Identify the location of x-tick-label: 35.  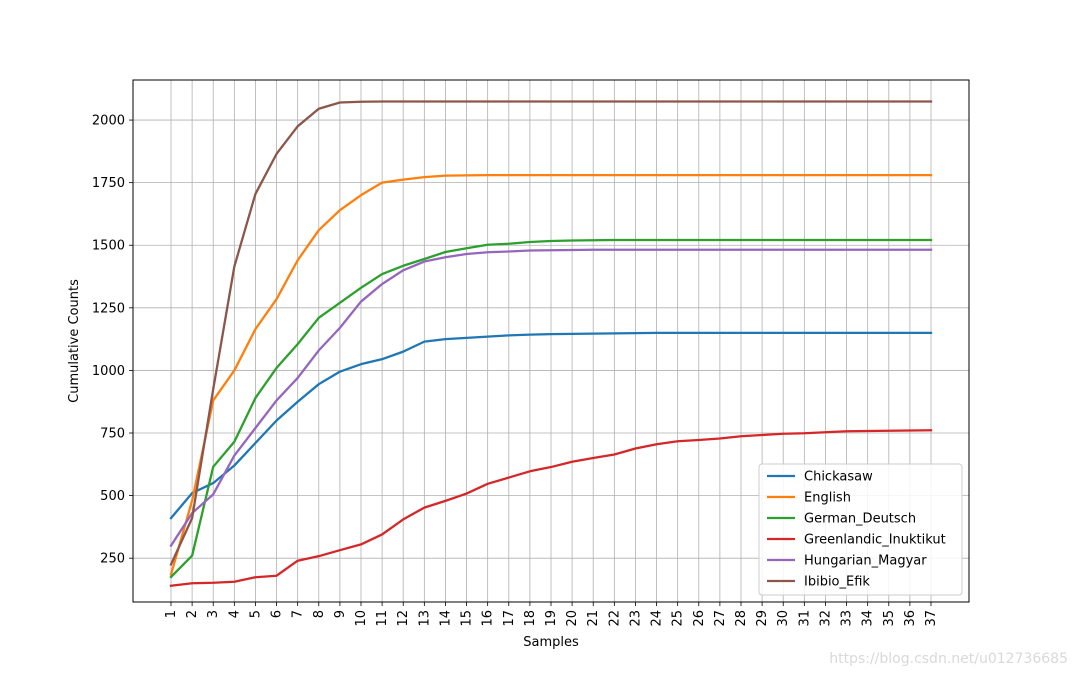
(889, 618).